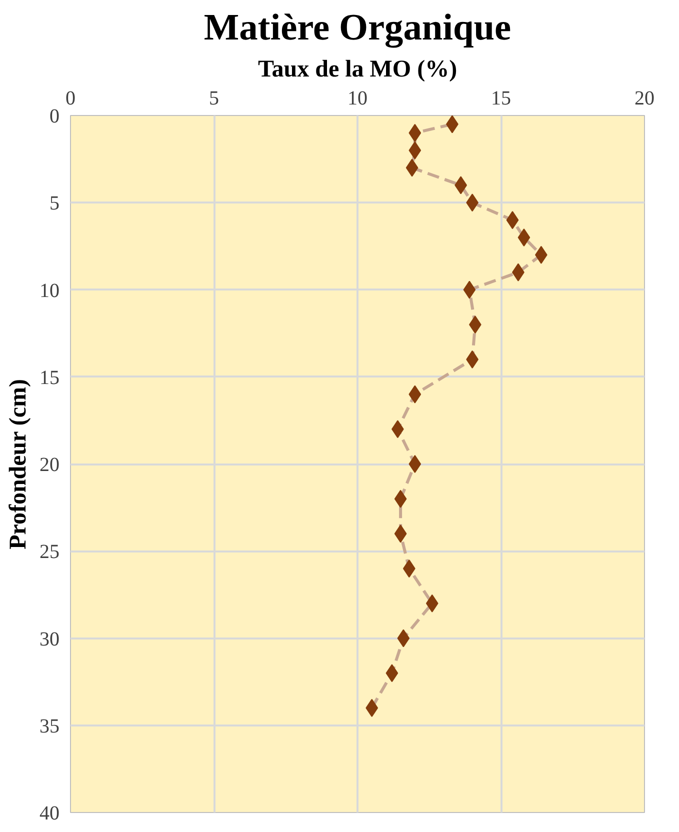  What do you see at coordinates (50, 291) in the screenshot?
I see `y-tick-label: 10` at bounding box center [50, 291].